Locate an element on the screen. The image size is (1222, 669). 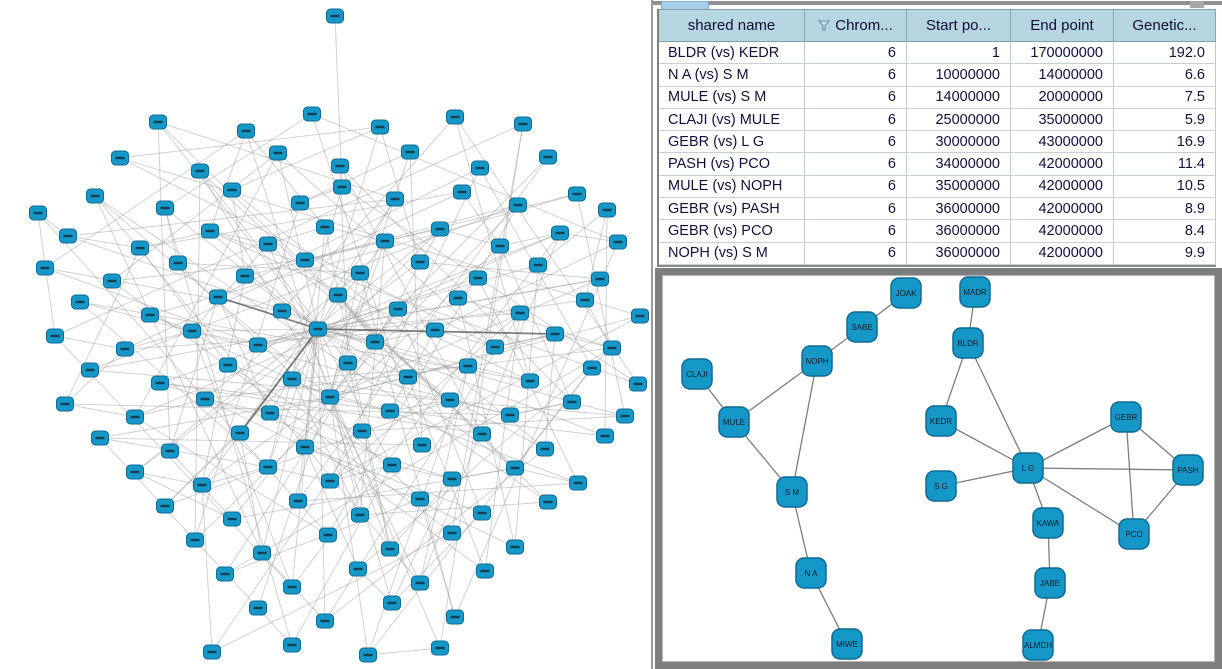
subnetwork-node: SABE is located at coordinates (862, 327).